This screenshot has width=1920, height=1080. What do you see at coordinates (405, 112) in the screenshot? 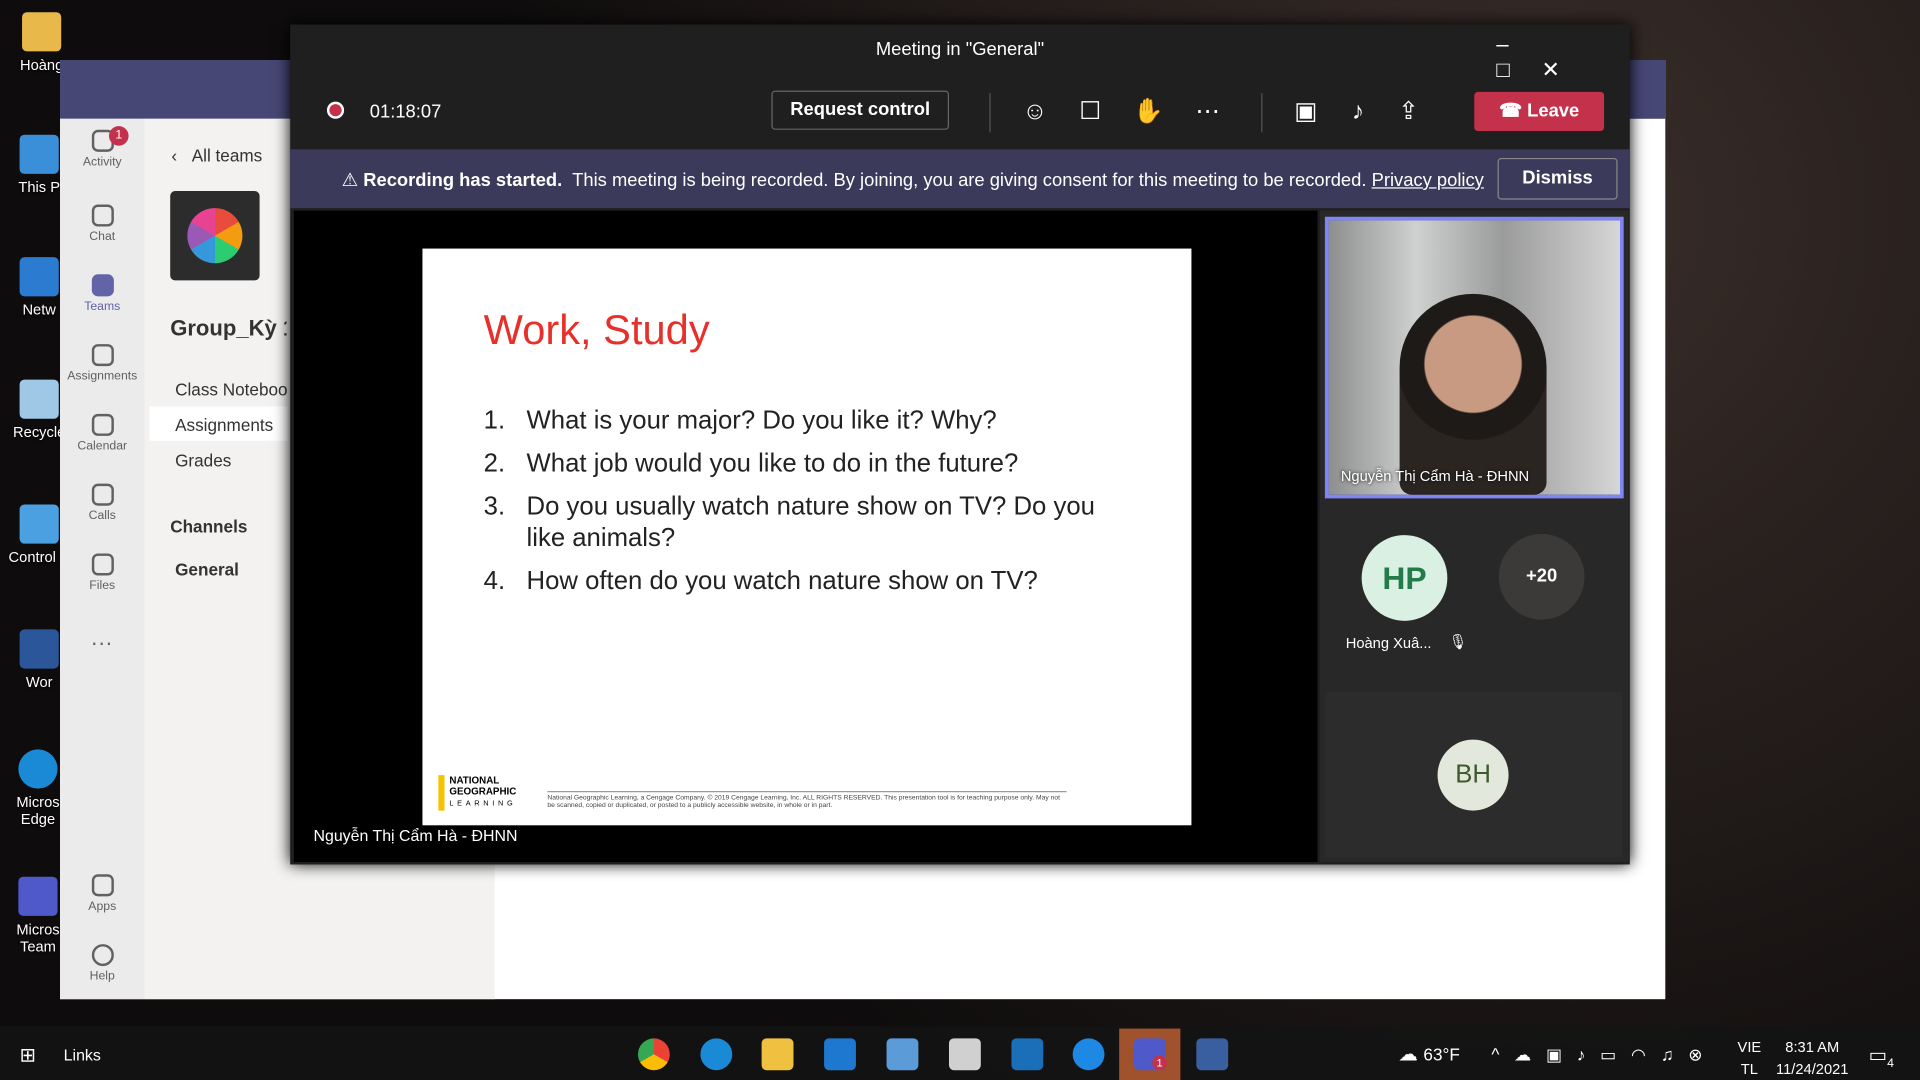
I see `timer: 01:18:07` at bounding box center [405, 112].